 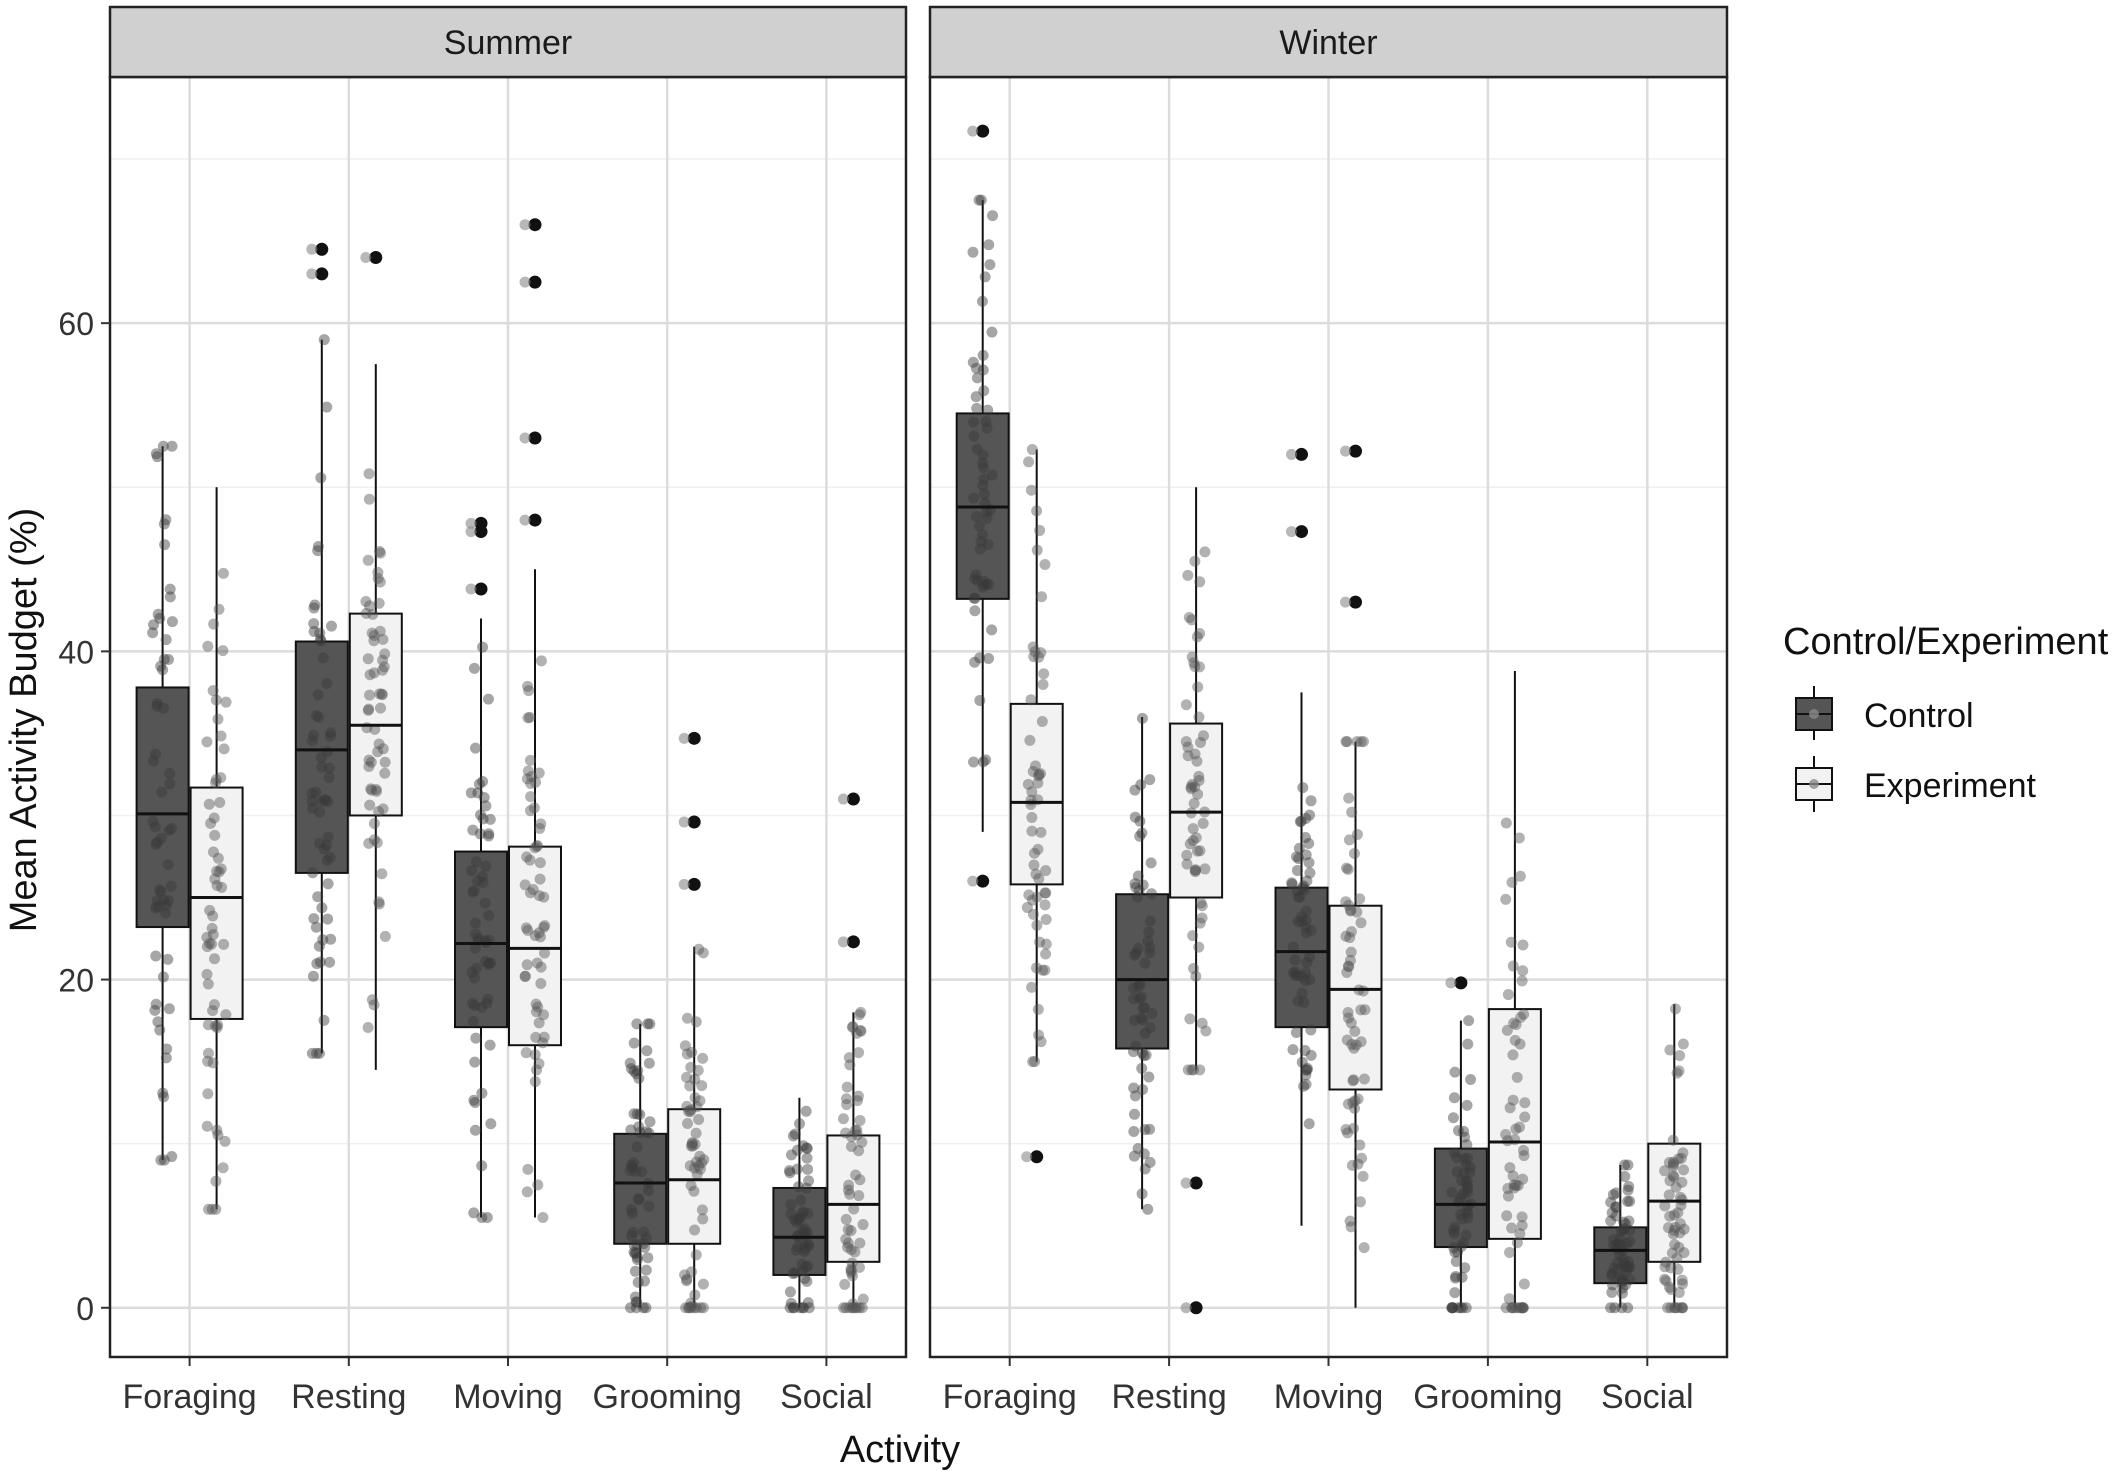 I want to click on x-tick-label: Foraging, so click(x=189, y=1397).